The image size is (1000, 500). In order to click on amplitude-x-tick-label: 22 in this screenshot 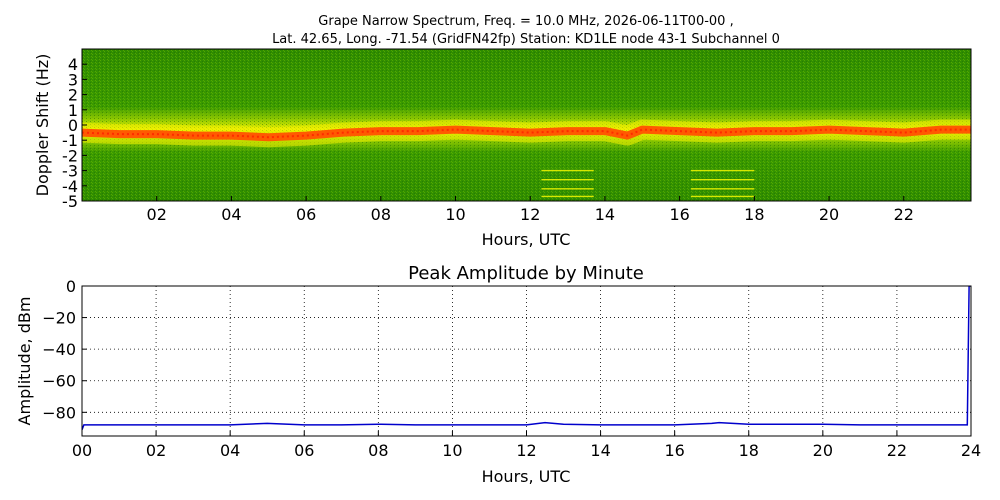, I will do `click(897, 450)`.